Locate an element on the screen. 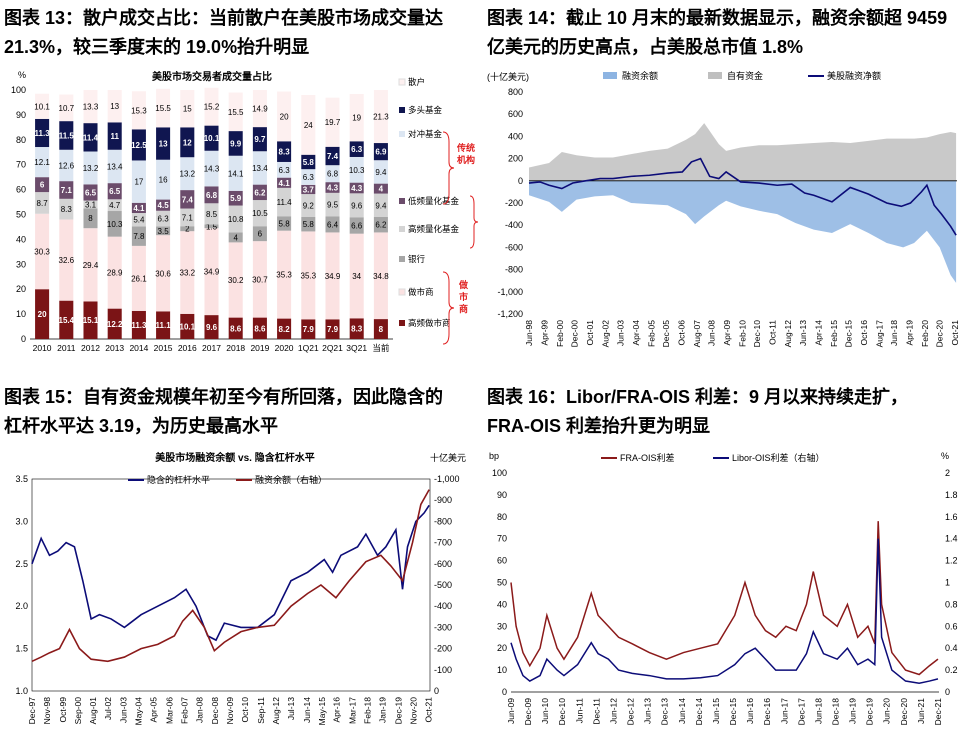 The width and height of the screenshot is (966, 742). x-tick-label: Jun-13 is located at coordinates (648, 711).